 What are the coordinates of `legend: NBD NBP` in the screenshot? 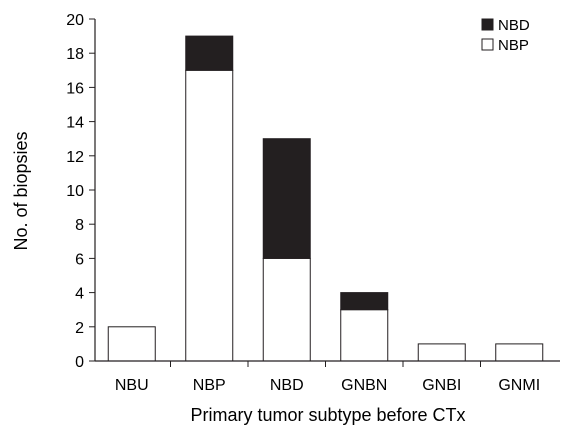 It's located at (505, 35).